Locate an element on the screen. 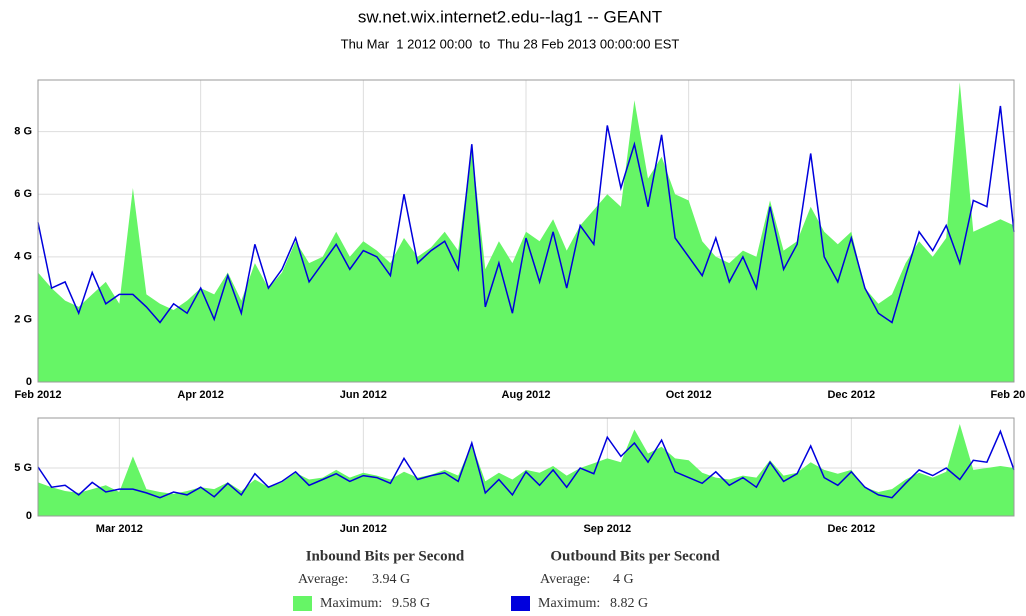  x-tick-label: Mar 2012 is located at coordinates (119, 529).